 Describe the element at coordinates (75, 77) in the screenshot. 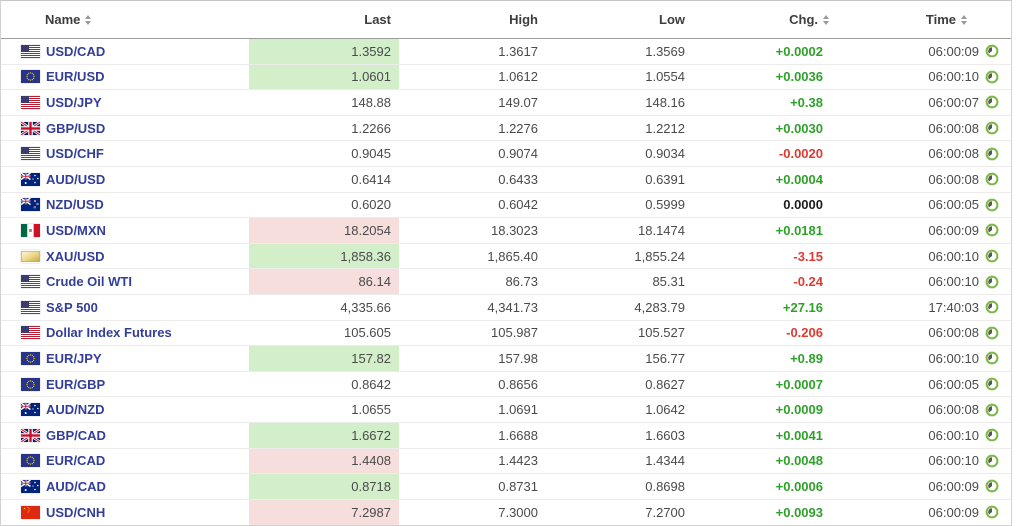

I see `instrument-link: EUR/USD` at that location.